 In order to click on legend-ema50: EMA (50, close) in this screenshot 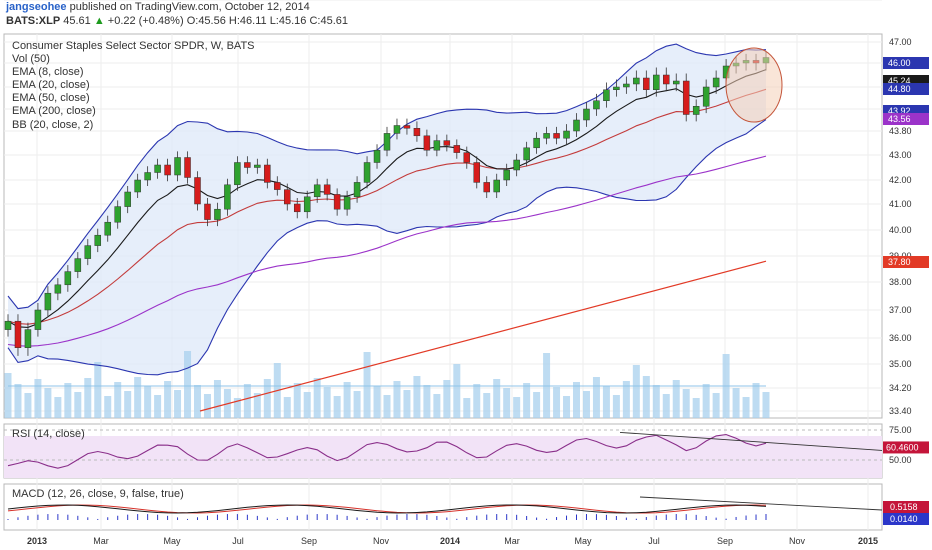, I will do `click(51, 98)`.